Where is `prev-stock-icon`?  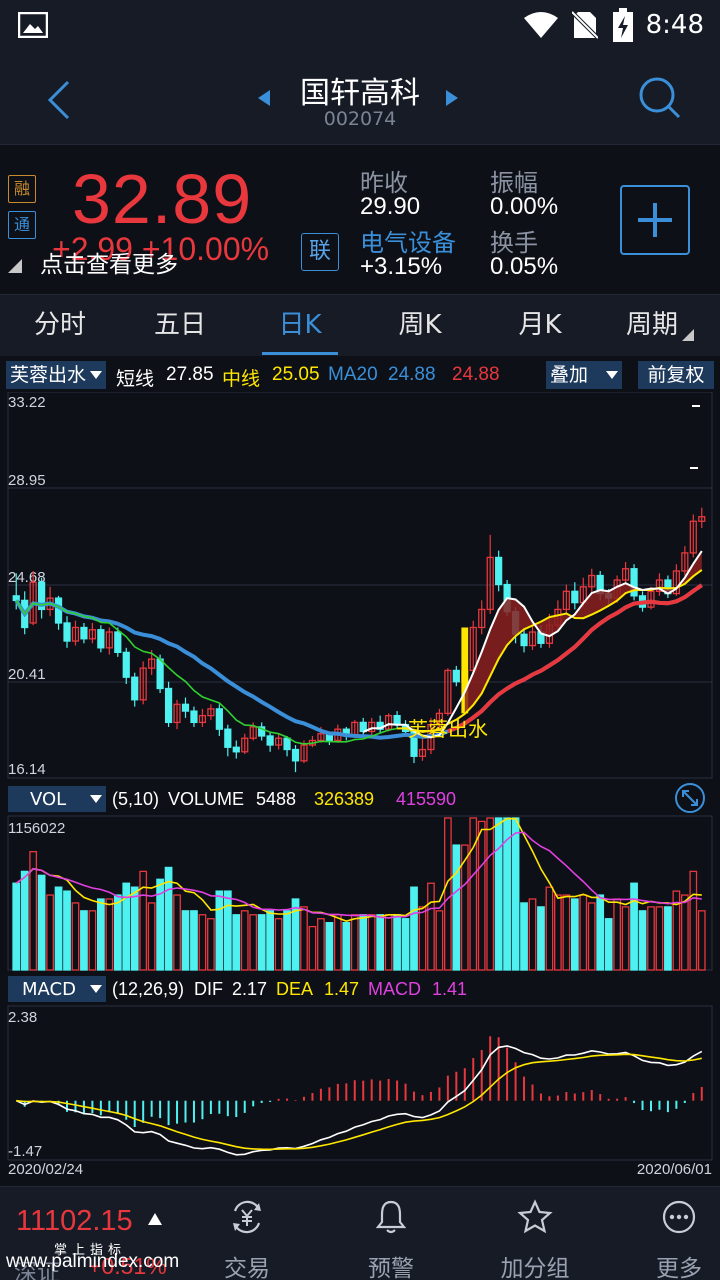
prev-stock-icon is located at coordinates (264, 98).